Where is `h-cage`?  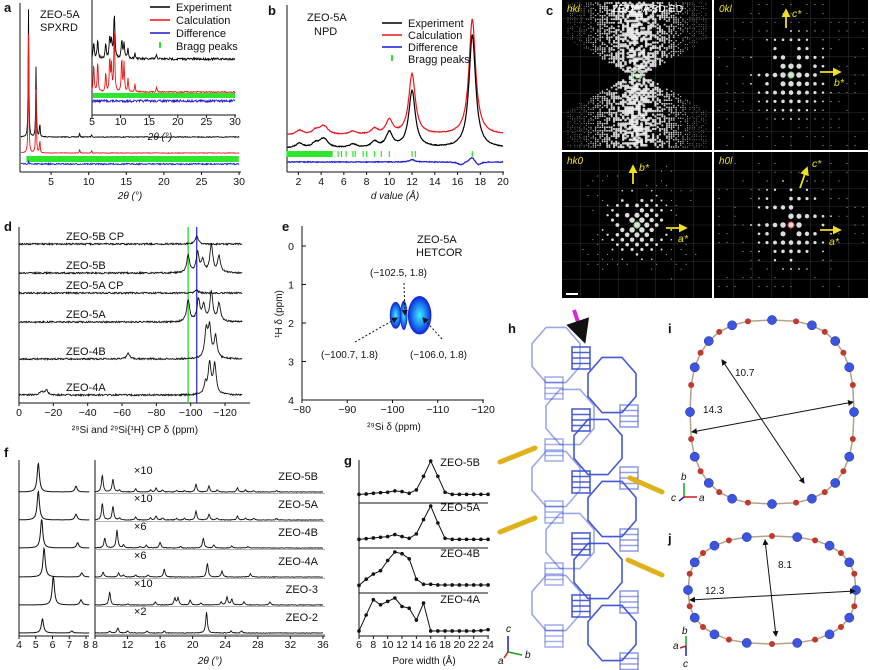 h-cage is located at coordinates (612, 385).